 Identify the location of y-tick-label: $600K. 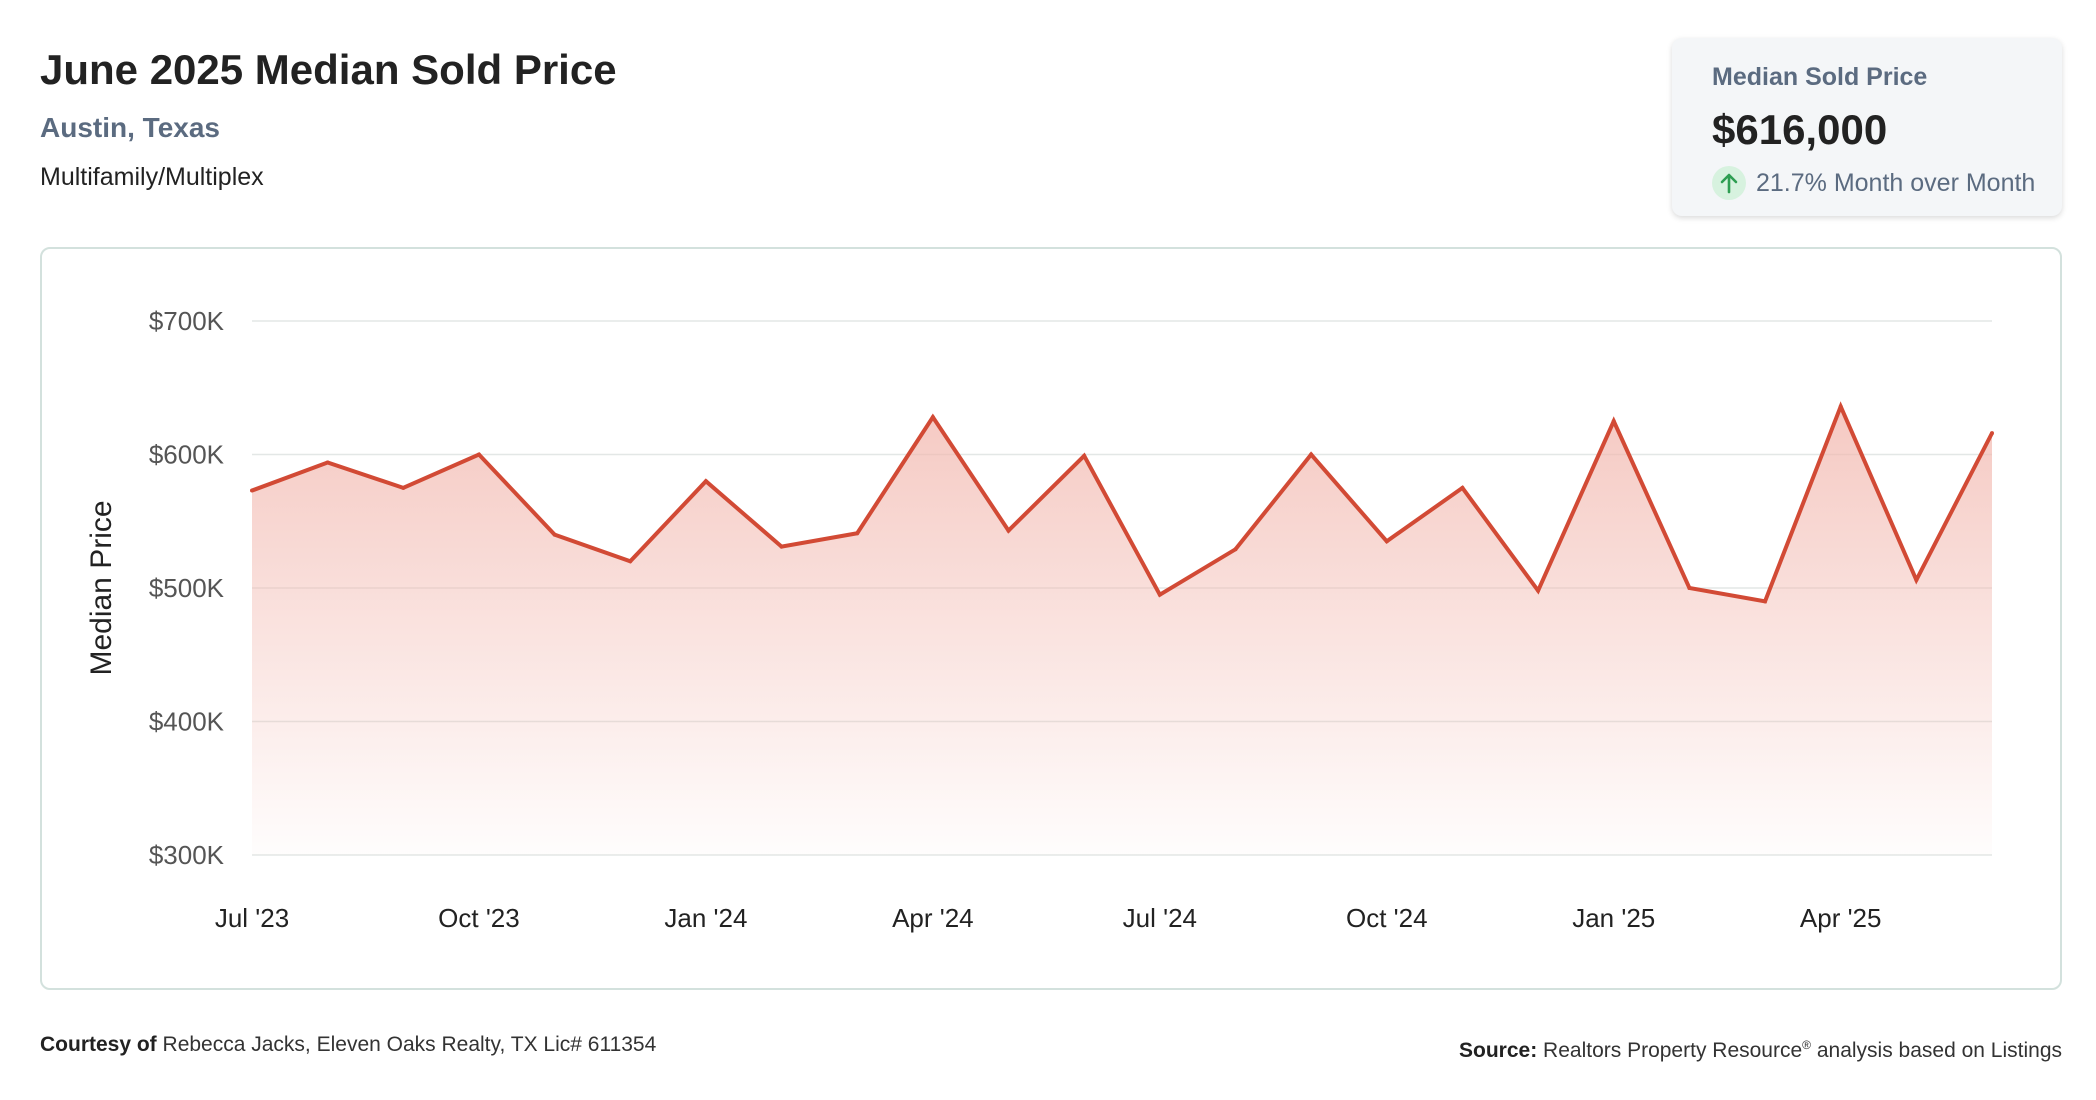
(187, 455).